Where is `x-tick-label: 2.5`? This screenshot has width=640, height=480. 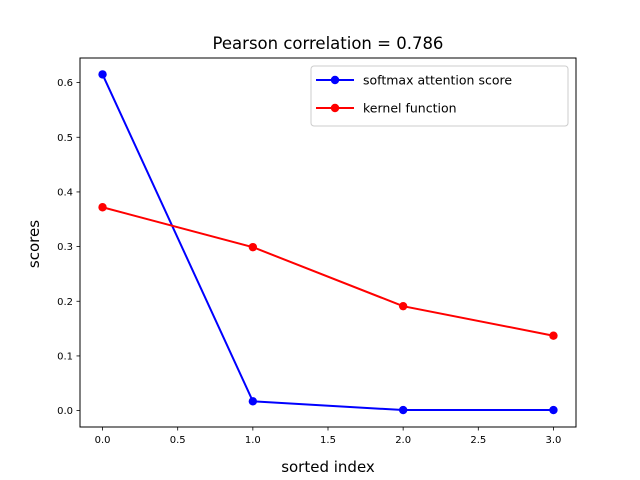 x-tick-label: 2.5 is located at coordinates (478, 440).